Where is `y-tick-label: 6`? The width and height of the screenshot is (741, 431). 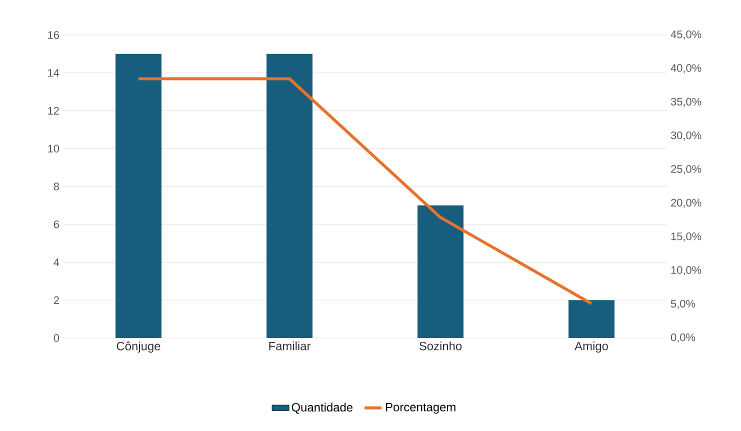
y-tick-label: 6 is located at coordinates (56, 224).